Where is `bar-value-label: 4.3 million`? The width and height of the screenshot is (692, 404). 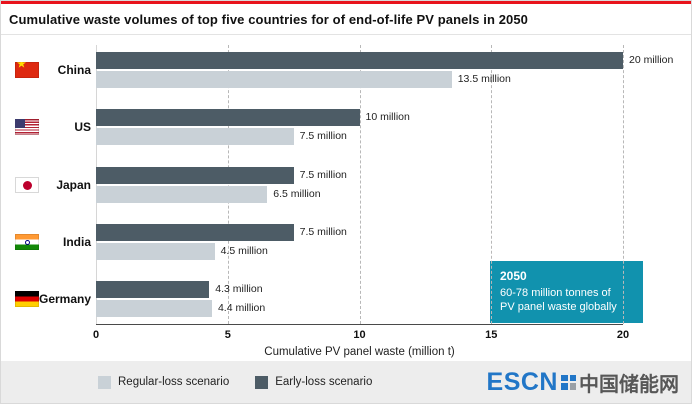
bar-value-label: 4.3 million is located at coordinates (239, 289).